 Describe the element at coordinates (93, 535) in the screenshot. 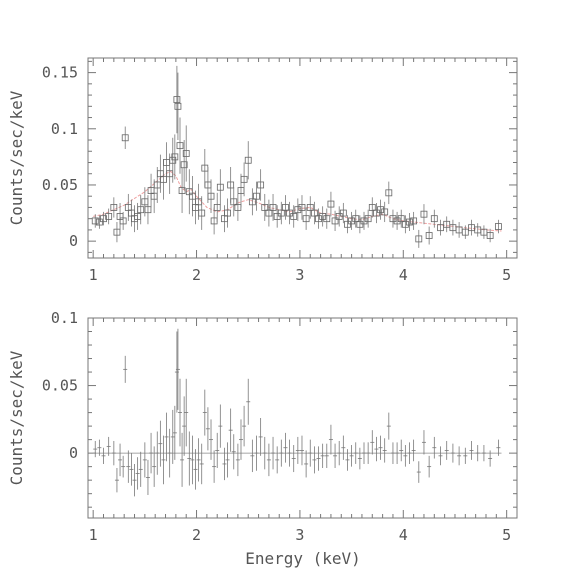

I see `bottom-x-tick-label: 1` at that location.